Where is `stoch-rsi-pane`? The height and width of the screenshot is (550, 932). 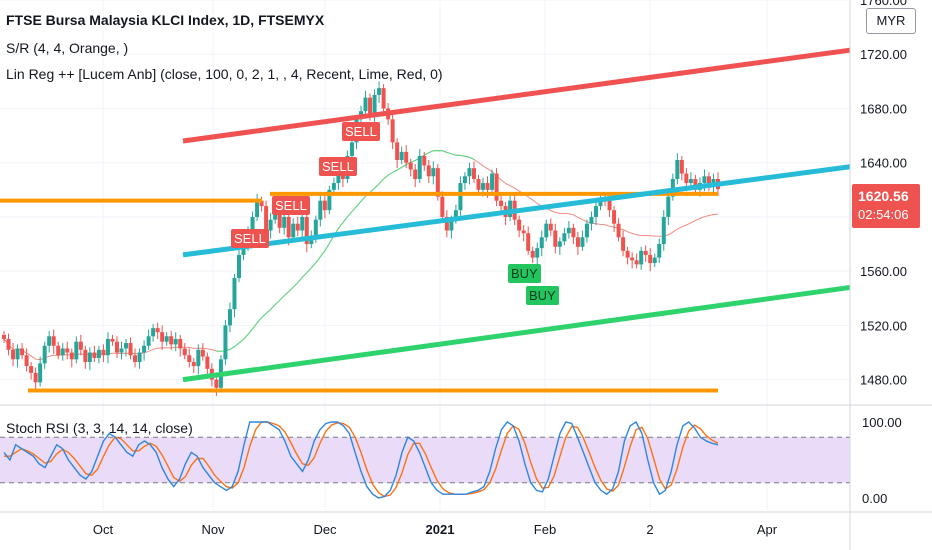
stoch-rsi-pane is located at coordinates (425, 459).